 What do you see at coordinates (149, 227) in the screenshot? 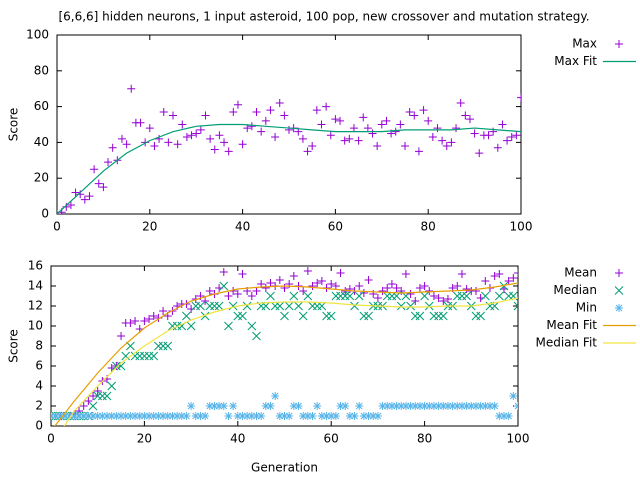
I see `x-tick-label: 20` at bounding box center [149, 227].